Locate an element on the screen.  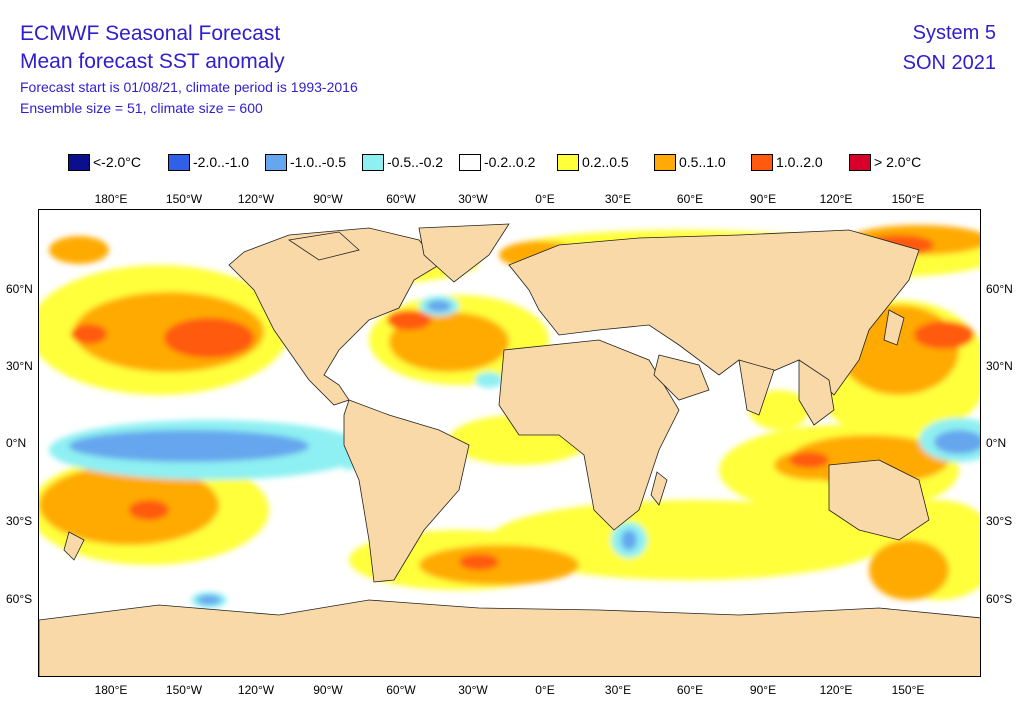
lat-tick-right: 60°S is located at coordinates (999, 599).